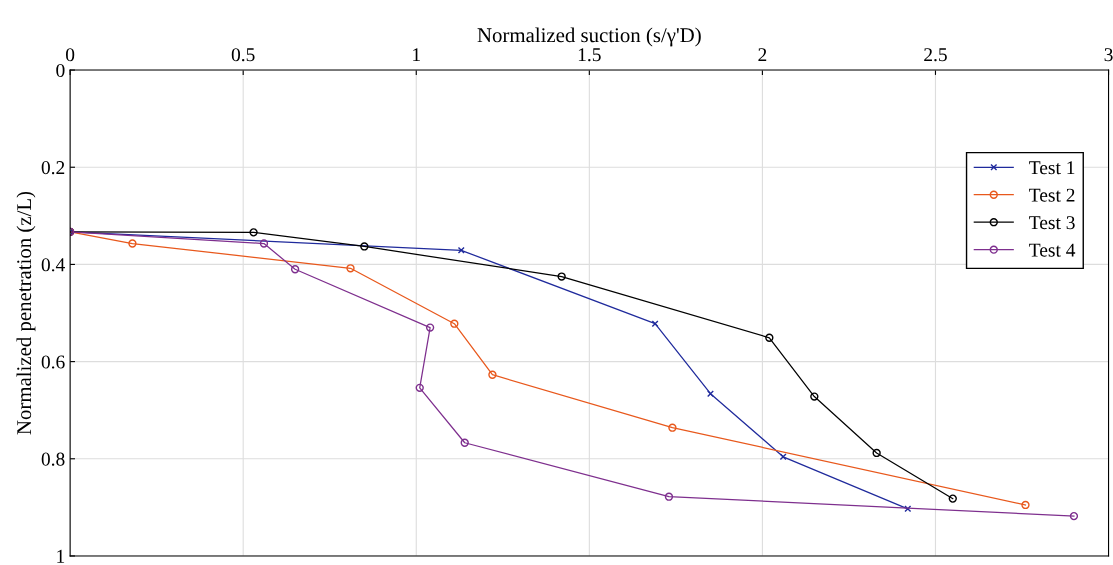 This screenshot has height=565, width=1113. I want to click on legend-label: Test 2, so click(1052, 195).